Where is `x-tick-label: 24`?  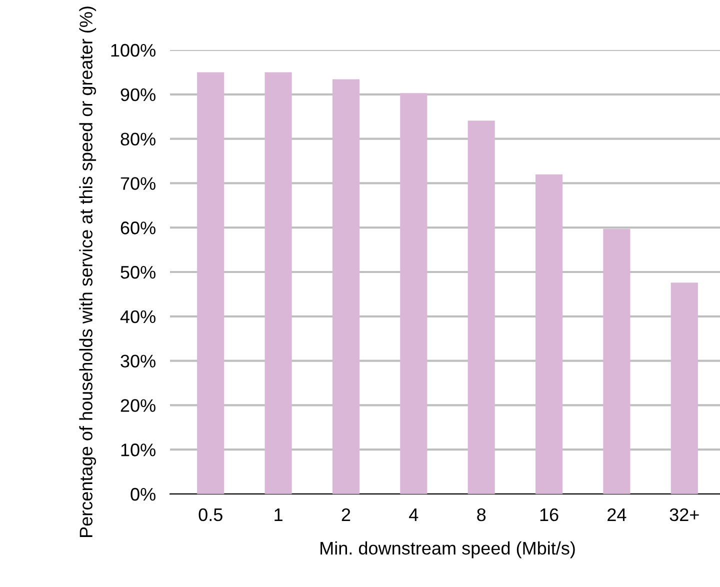 x-tick-label: 24 is located at coordinates (617, 514).